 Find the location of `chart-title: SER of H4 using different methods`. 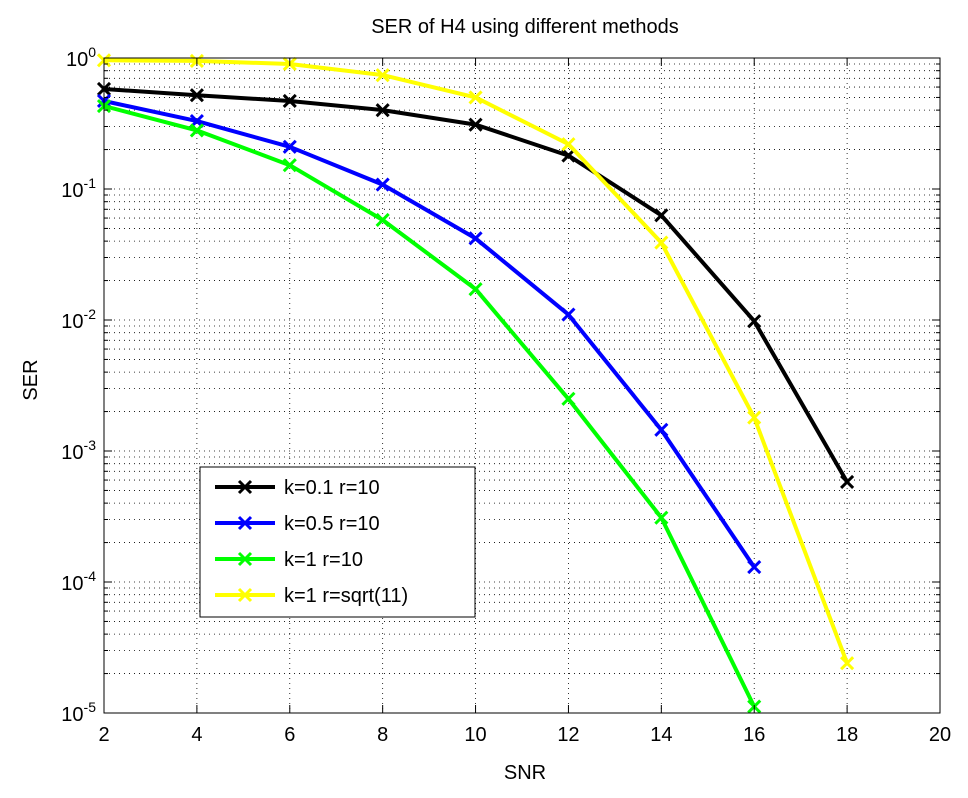

chart-title: SER of H4 using different methods is located at coordinates (525, 27).